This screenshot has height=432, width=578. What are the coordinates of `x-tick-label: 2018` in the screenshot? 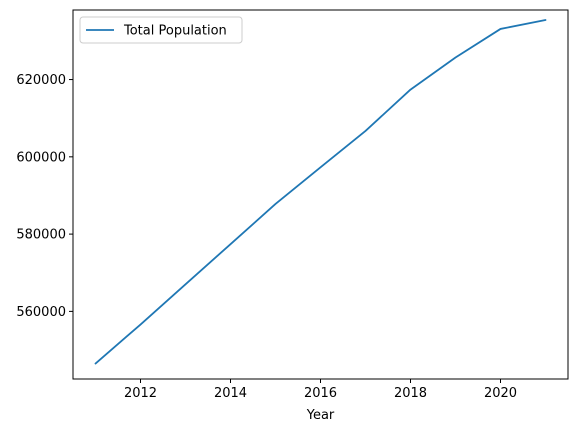 It's located at (410, 393).